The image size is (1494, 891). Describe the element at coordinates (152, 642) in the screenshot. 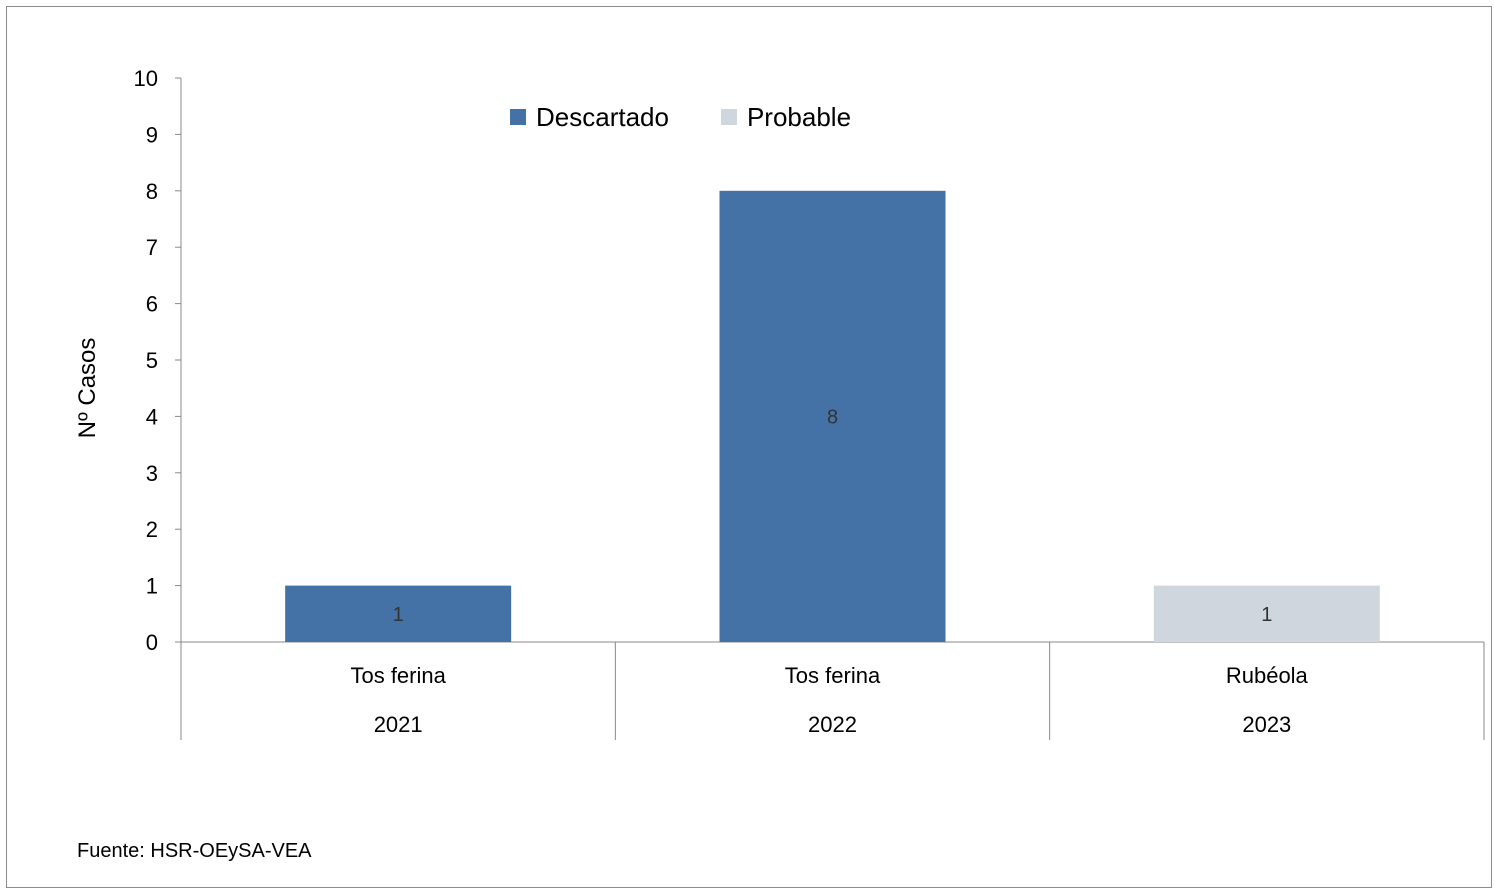

I see `y-tick-label: 0` at that location.